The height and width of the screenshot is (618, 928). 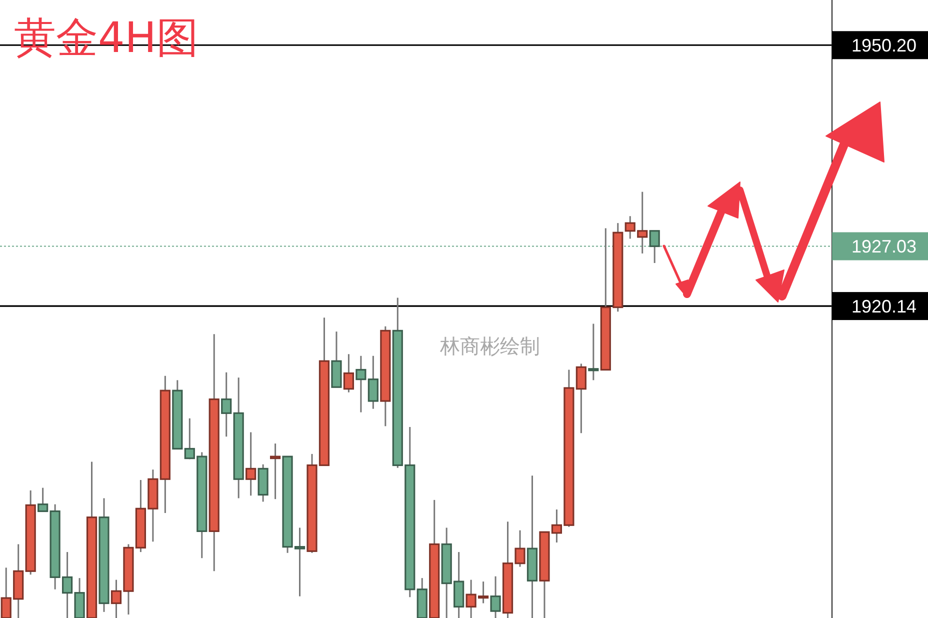 I want to click on y-tick-label: 1927.03, so click(x=884, y=246).